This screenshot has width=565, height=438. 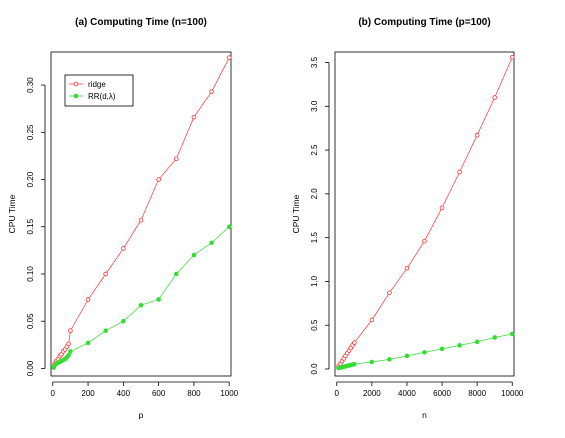 What do you see at coordinates (141, 297) in the screenshot?
I see `panel-a-rr-series-line` at bounding box center [141, 297].